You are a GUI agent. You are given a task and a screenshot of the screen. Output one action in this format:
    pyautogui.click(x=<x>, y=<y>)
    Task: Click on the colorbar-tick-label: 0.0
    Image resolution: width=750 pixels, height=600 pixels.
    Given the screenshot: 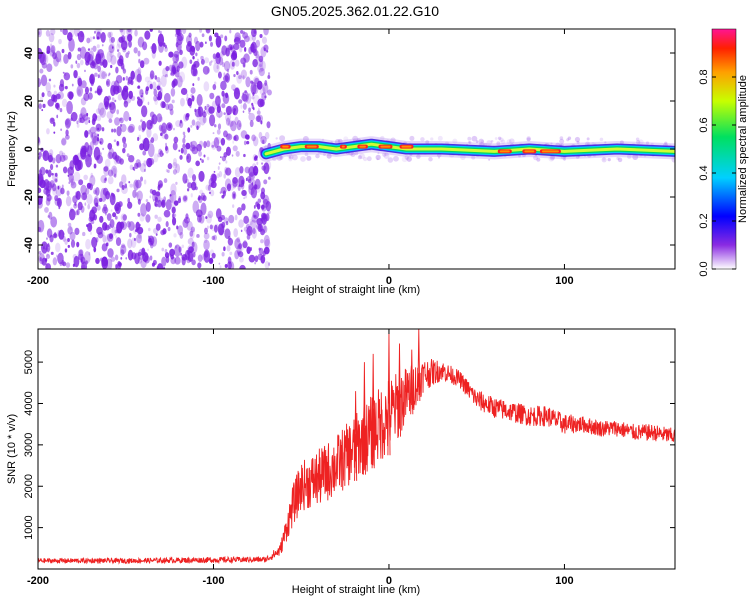 What is the action you would take?
    pyautogui.click(x=704, y=268)
    